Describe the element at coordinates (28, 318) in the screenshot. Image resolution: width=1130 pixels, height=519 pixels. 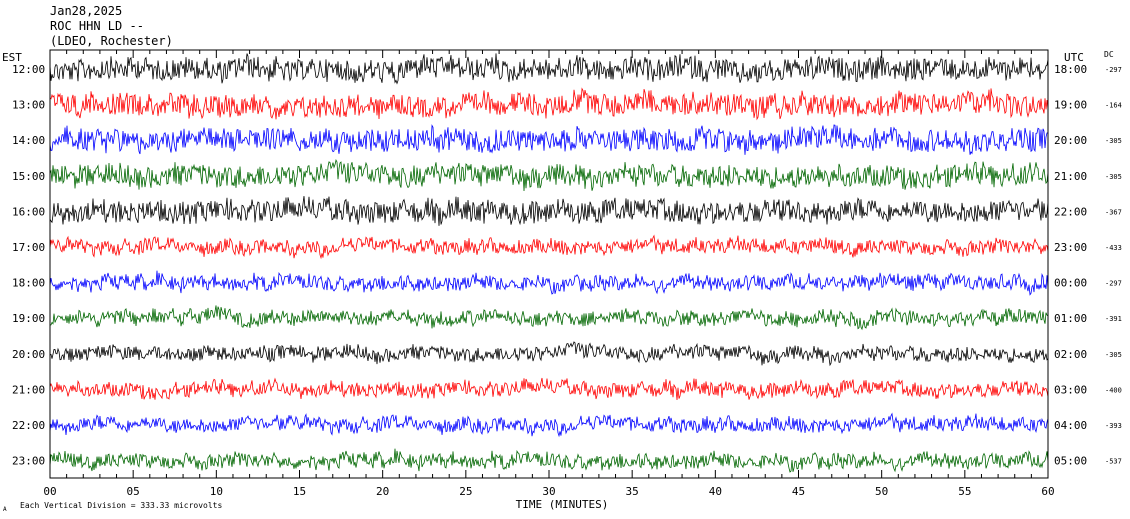
I see `est-time-label: 19:00` at that location.